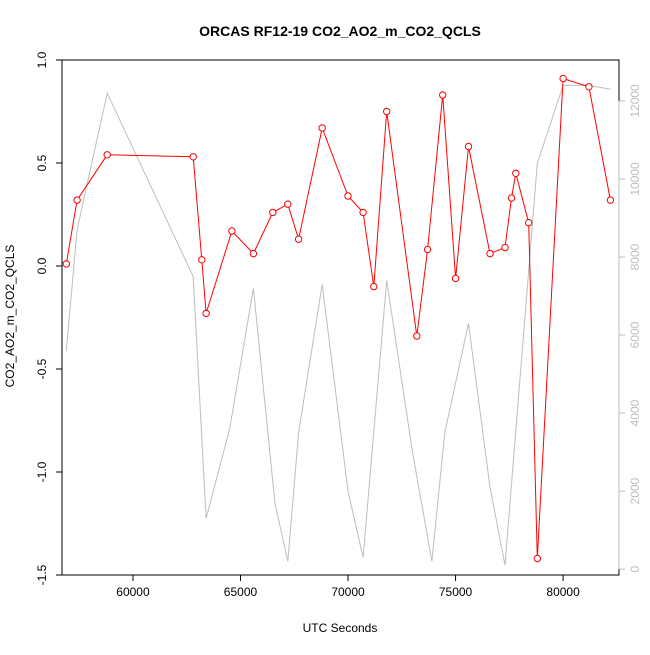 The height and width of the screenshot is (655, 650). I want to click on y2-tick-label: 6000, so click(635, 334).